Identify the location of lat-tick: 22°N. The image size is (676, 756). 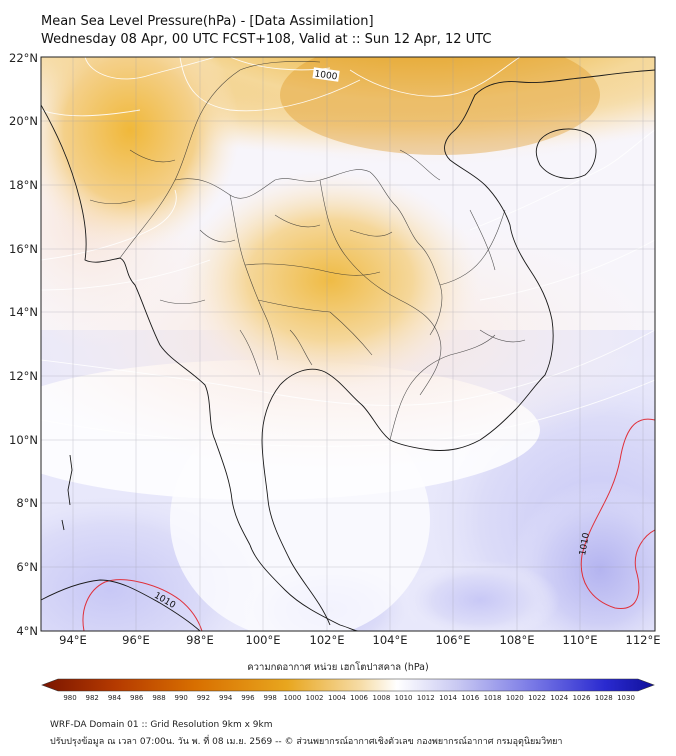
(23, 58).